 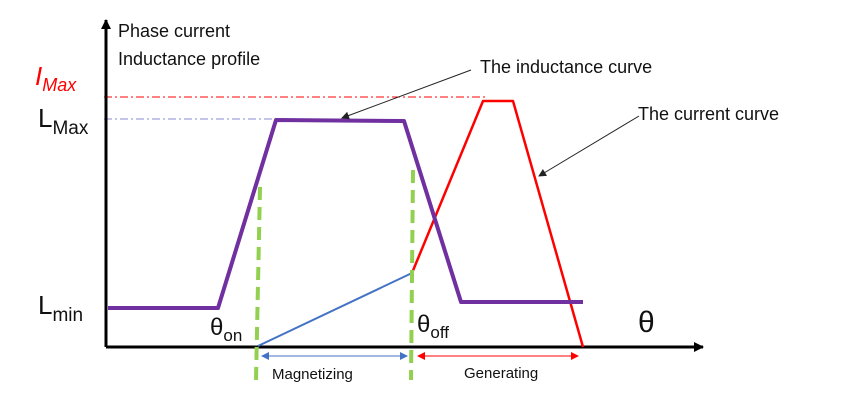 I want to click on current-callout-arrow, so click(x=589, y=146).